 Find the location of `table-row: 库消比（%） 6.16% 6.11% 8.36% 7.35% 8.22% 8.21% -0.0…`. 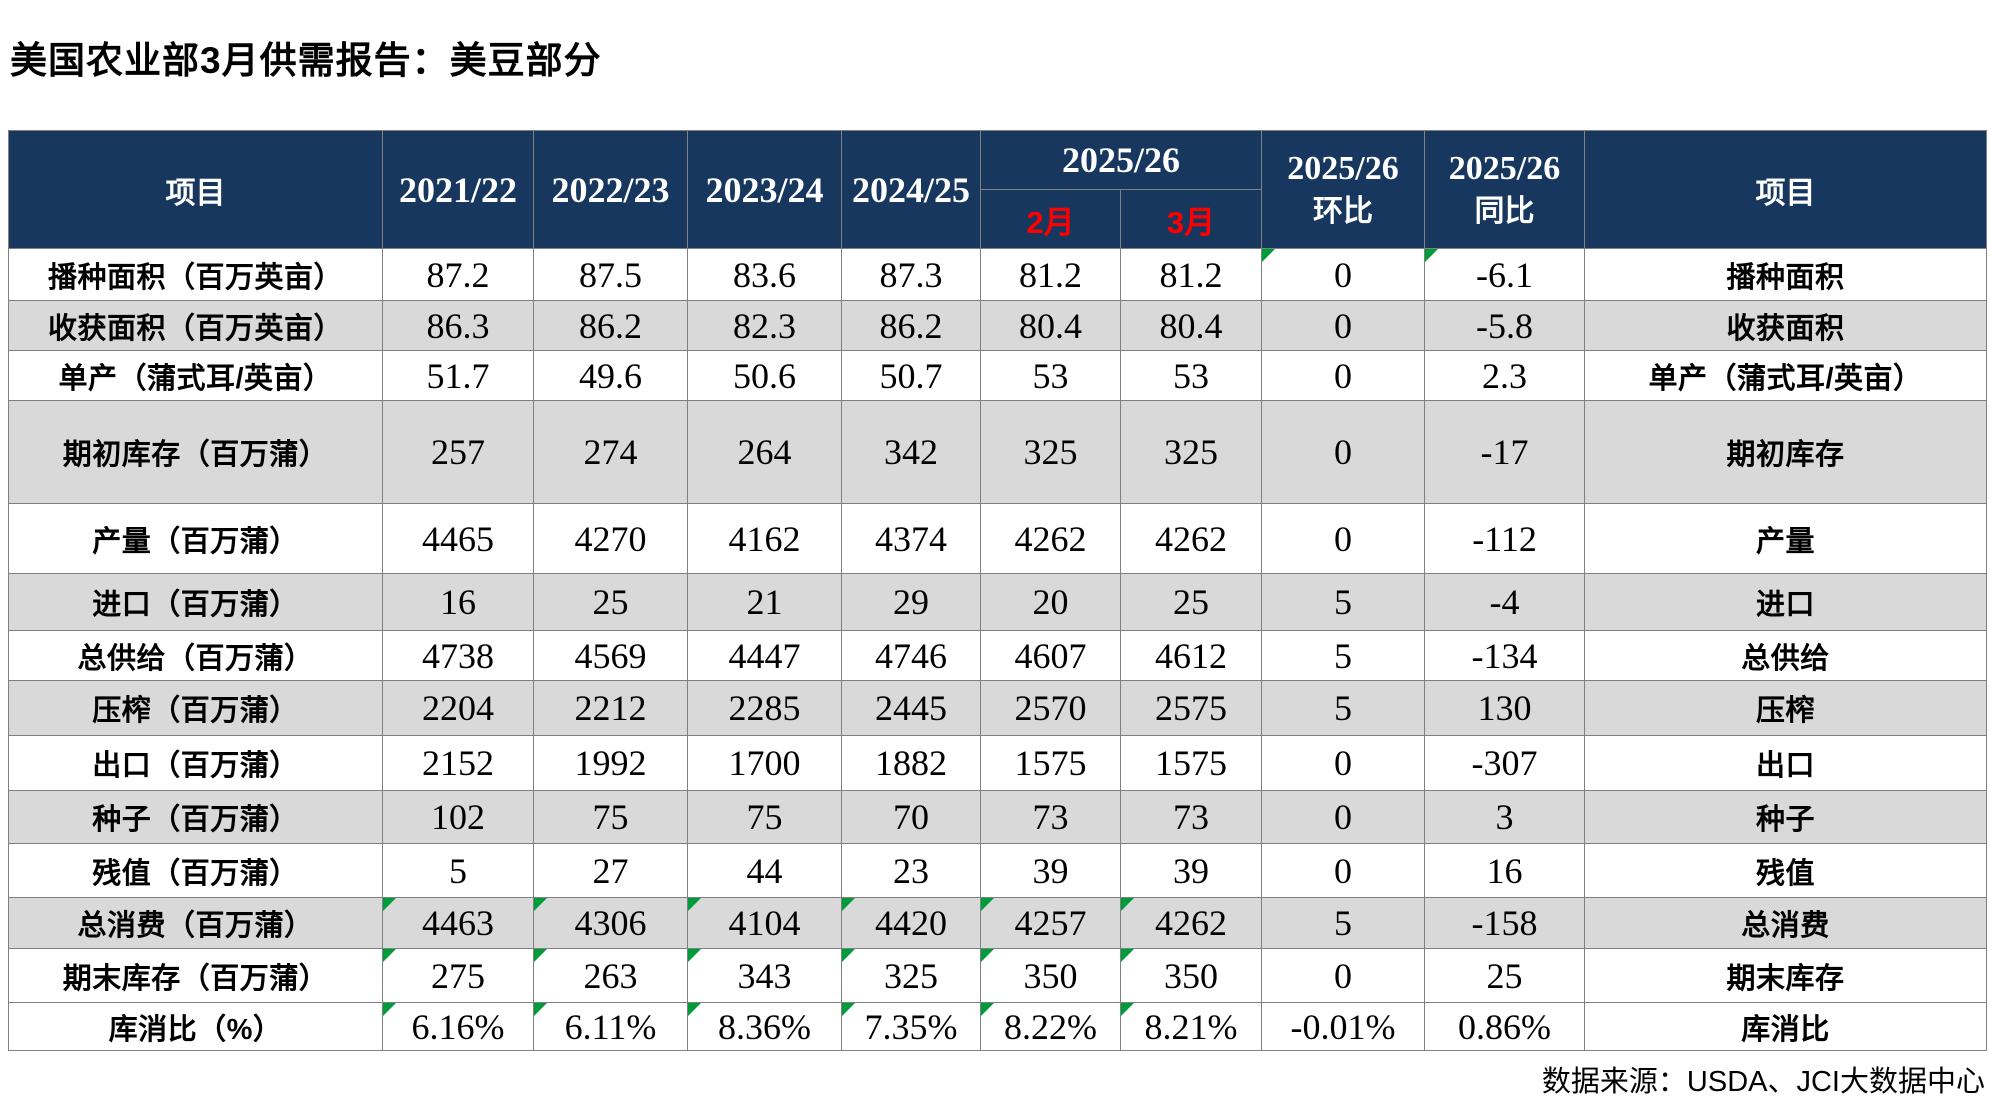

table-row: 库消比（%） 6.16% 6.11% 8.36% 7.35% 8.22% 8.21% -0.0… is located at coordinates (998, 1026).